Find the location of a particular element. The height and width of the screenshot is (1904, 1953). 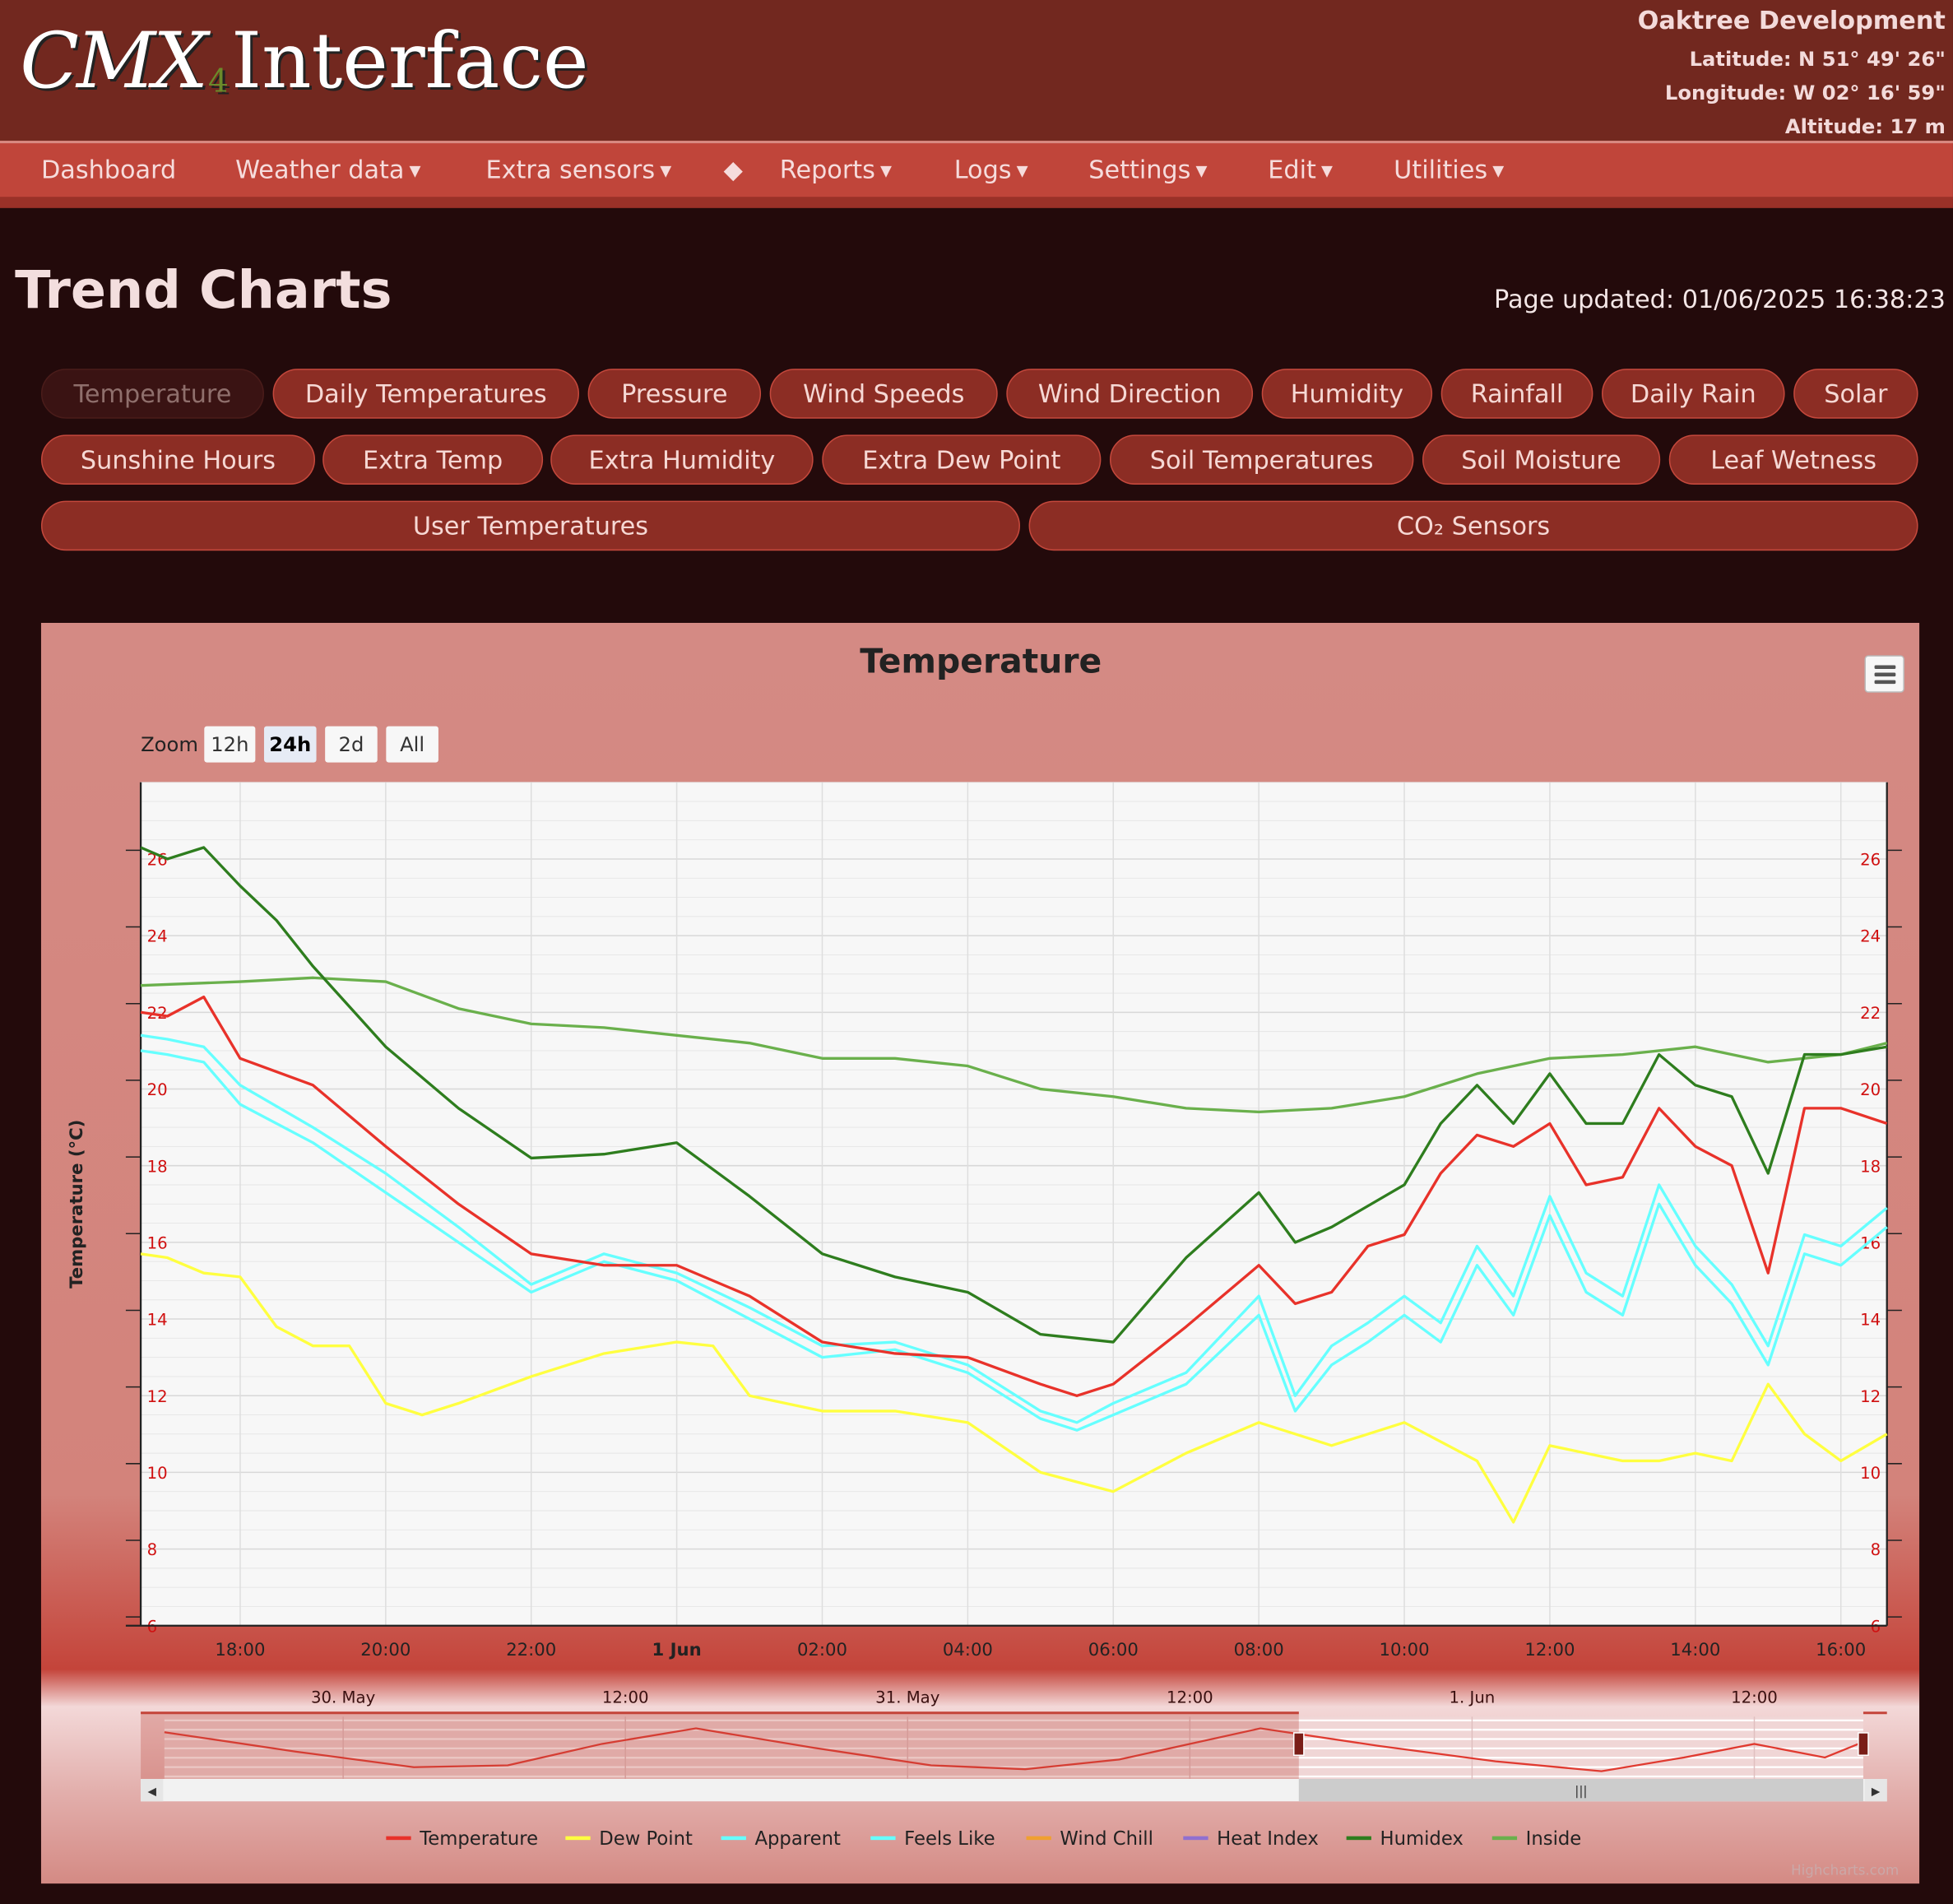

navigator-handle-left is located at coordinates (1298, 1744).